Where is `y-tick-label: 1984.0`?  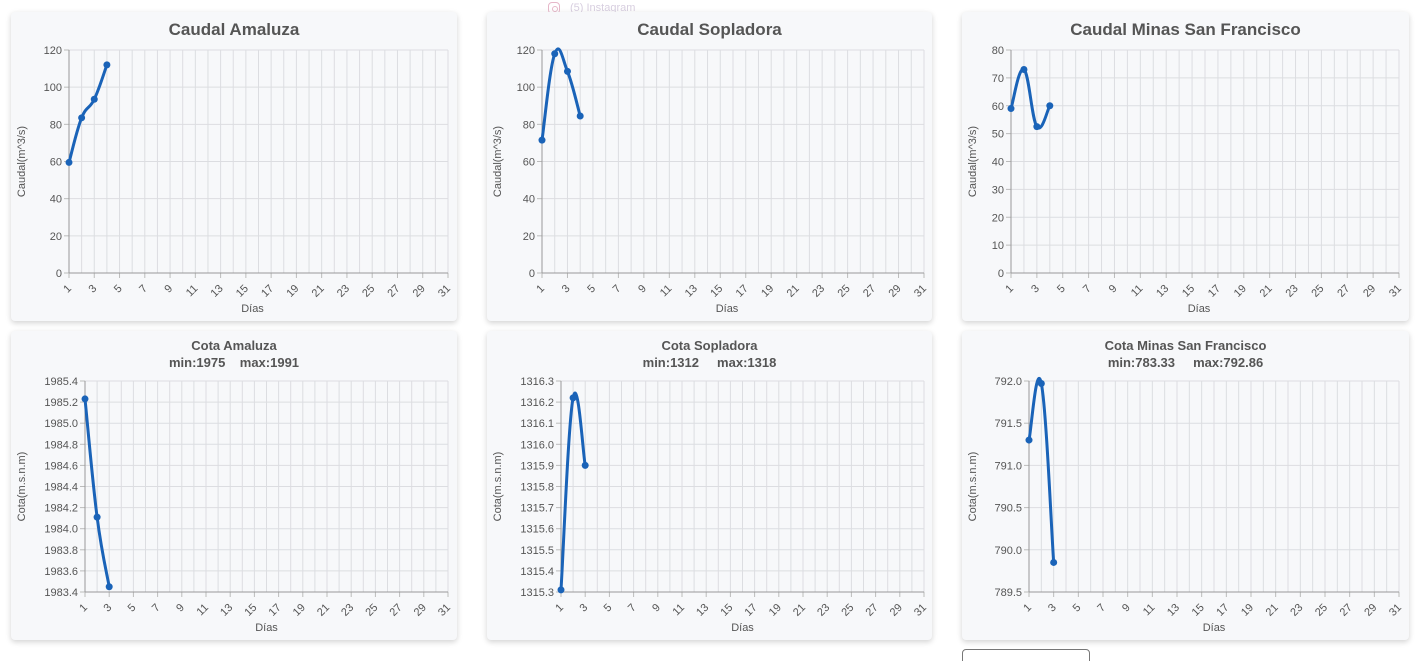 y-tick-label: 1984.0 is located at coordinates (61, 530).